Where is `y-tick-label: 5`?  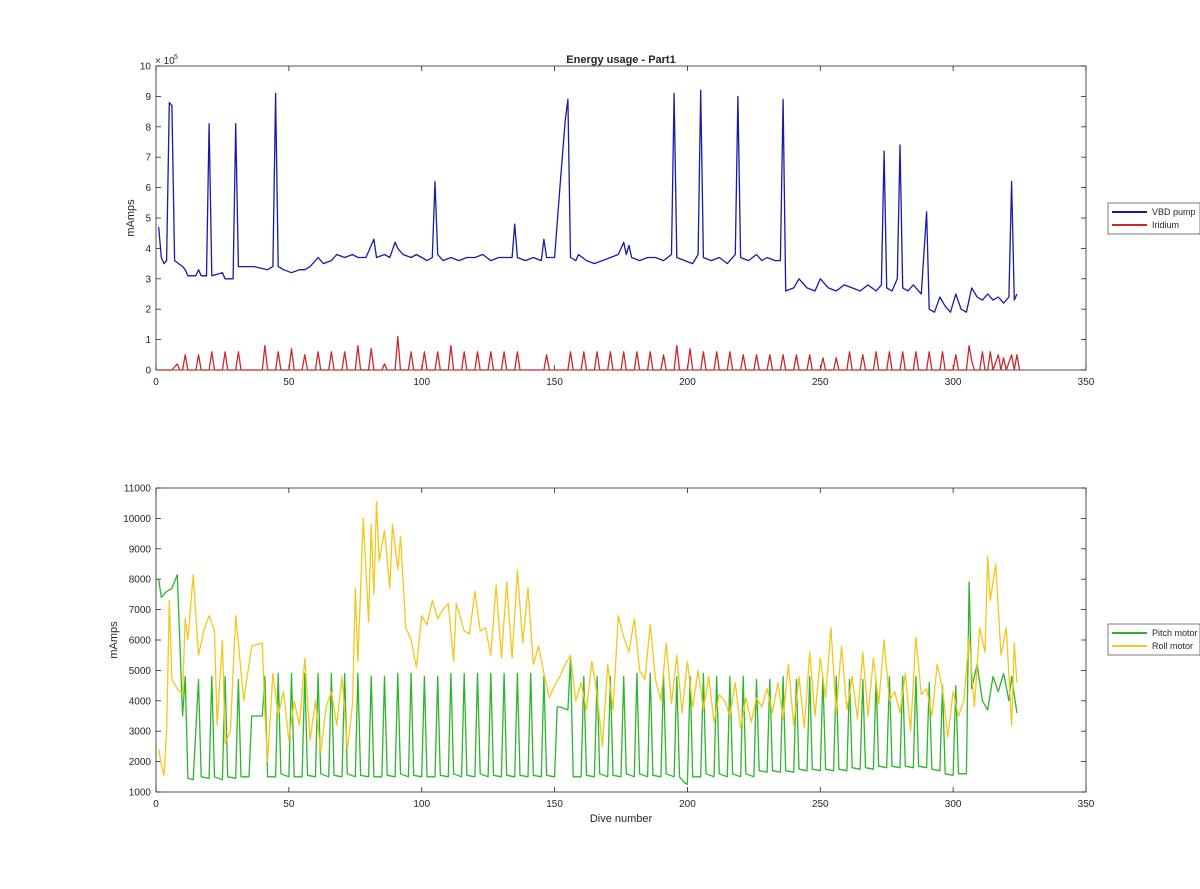
y-tick-label: 5 is located at coordinates (148, 219).